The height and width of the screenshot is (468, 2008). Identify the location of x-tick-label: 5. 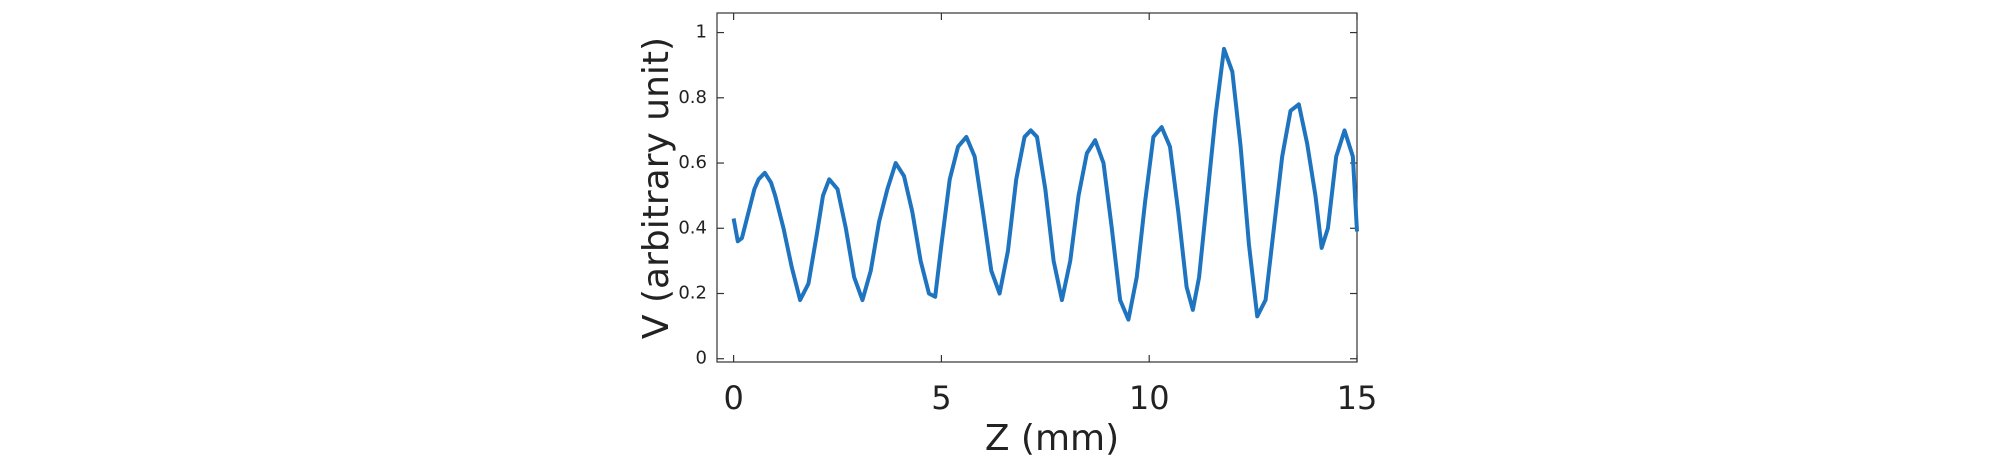
(941, 398).